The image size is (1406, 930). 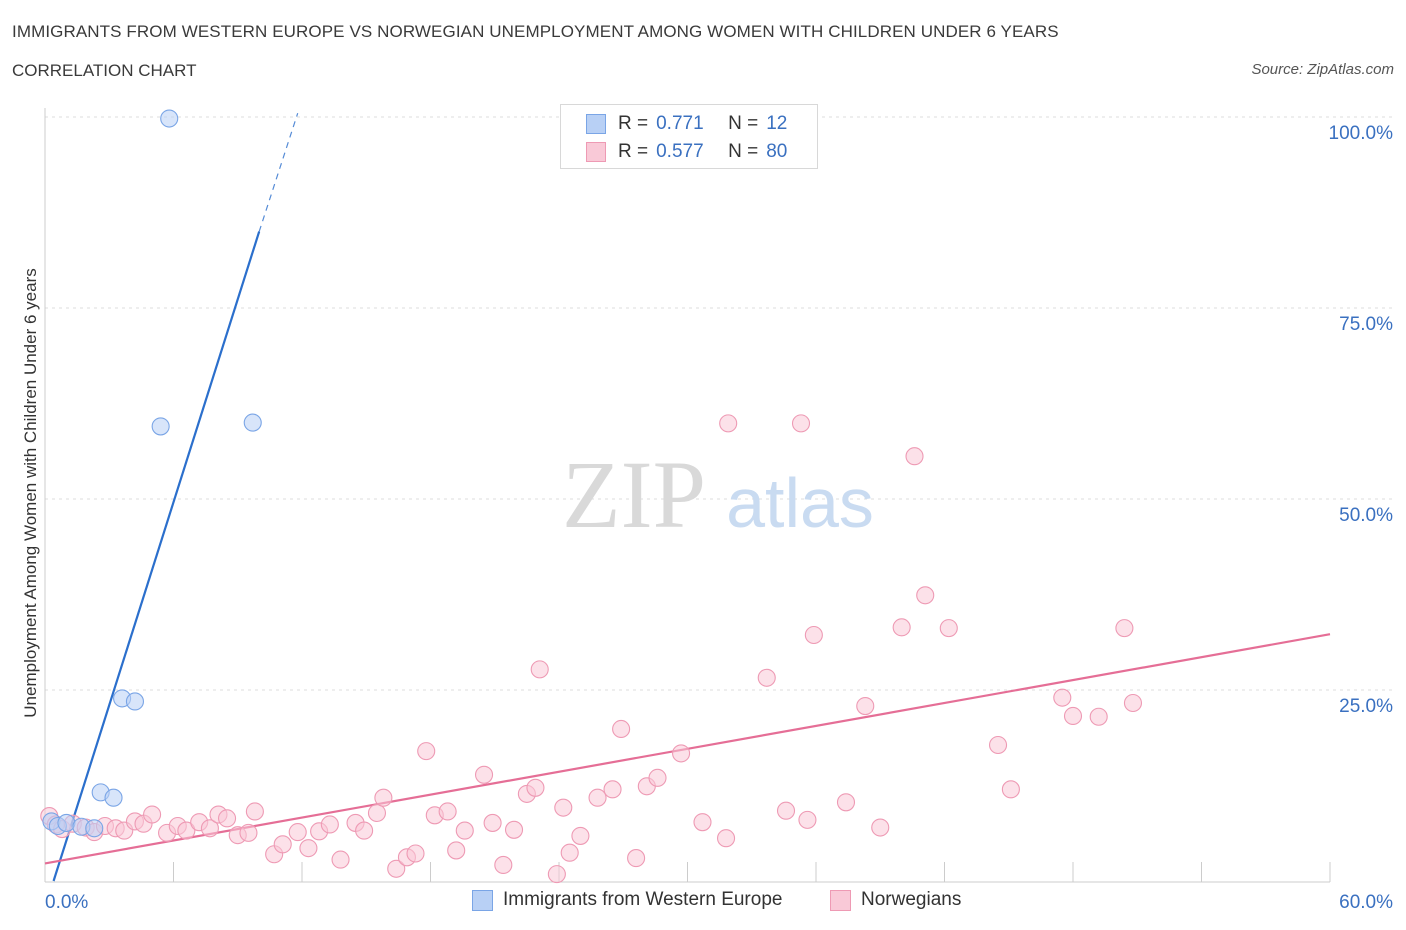 What do you see at coordinates (840, 900) in the screenshot?
I see `series-swatch-norwegians` at bounding box center [840, 900].